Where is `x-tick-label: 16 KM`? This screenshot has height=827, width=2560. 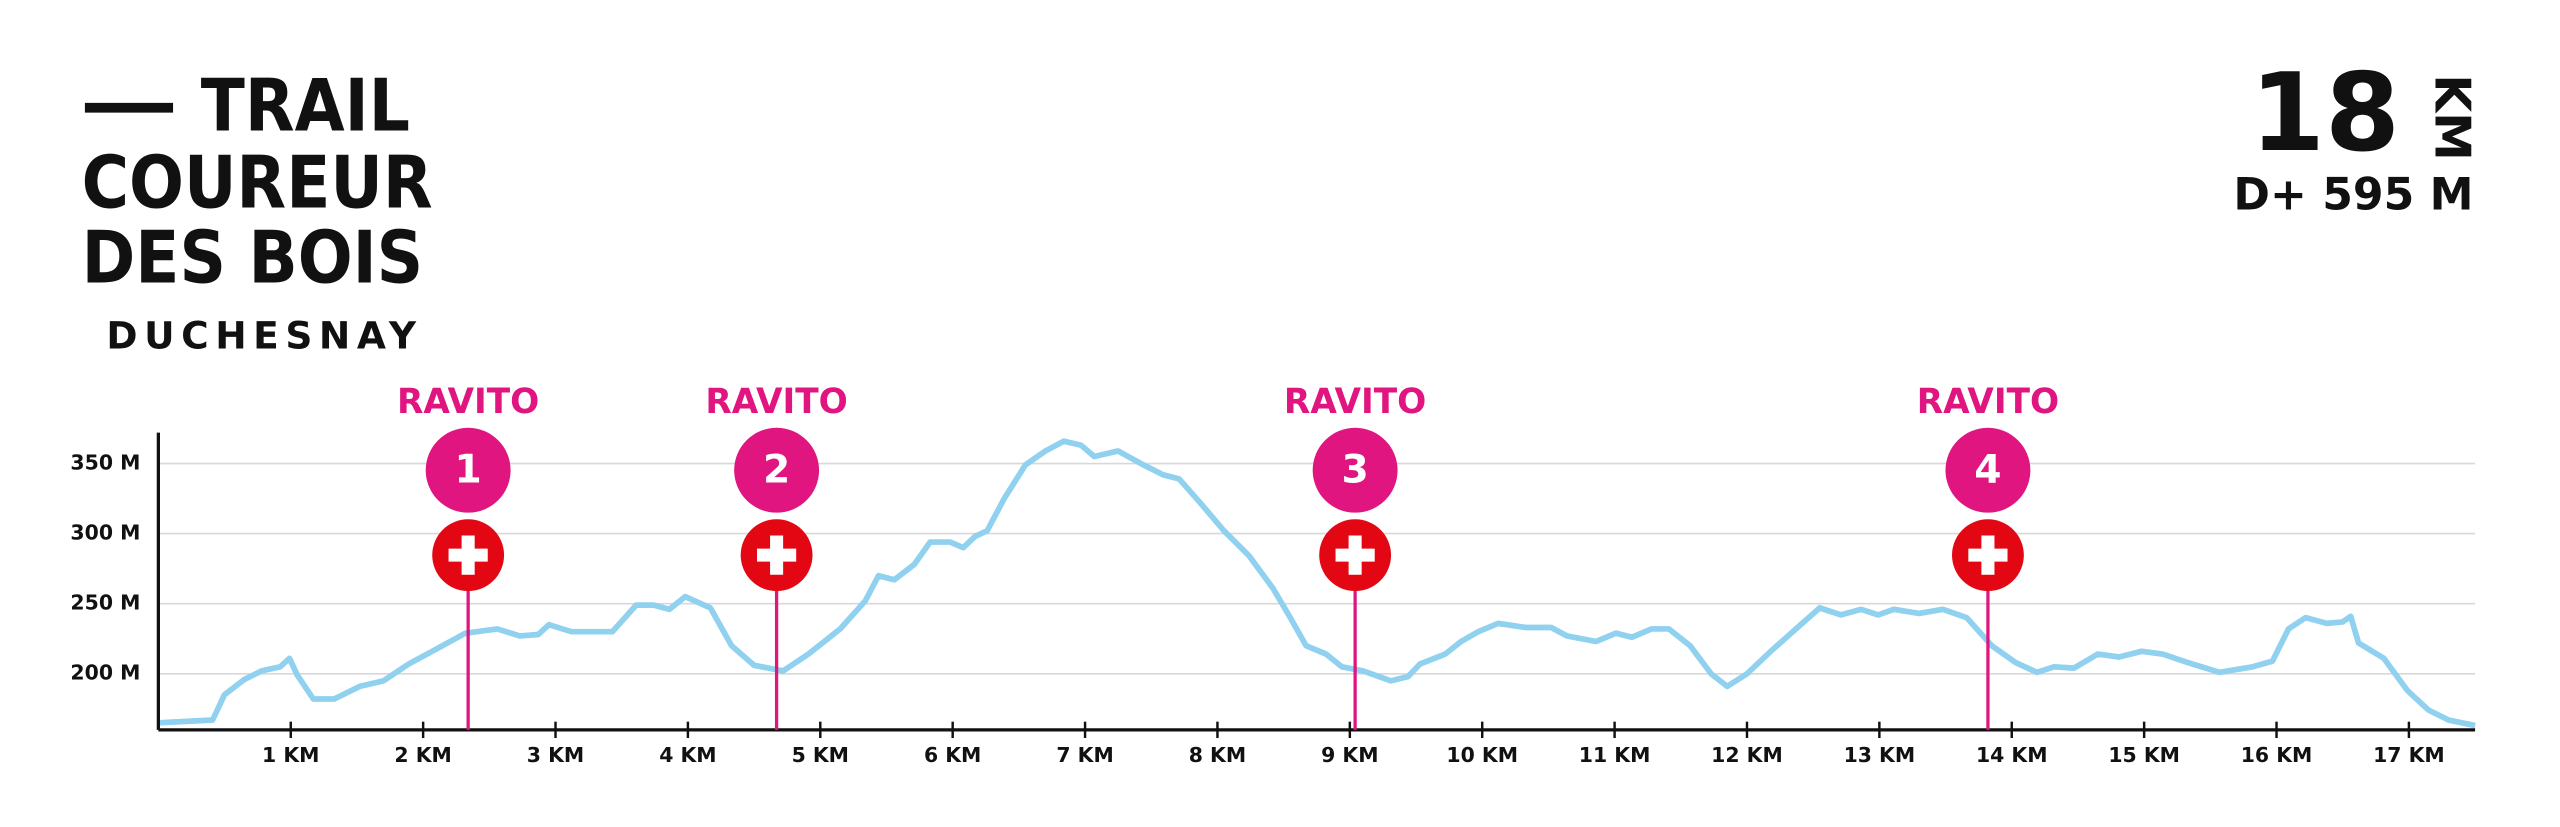
x-tick-label: 16 KM is located at coordinates (2277, 755).